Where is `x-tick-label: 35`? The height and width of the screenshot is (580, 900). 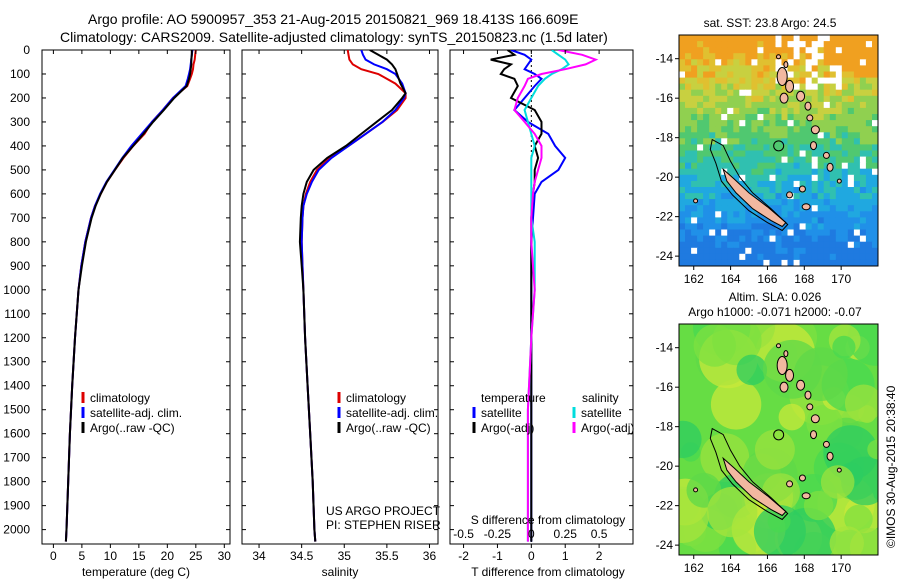
x-tick-label: 35 is located at coordinates (345, 556).